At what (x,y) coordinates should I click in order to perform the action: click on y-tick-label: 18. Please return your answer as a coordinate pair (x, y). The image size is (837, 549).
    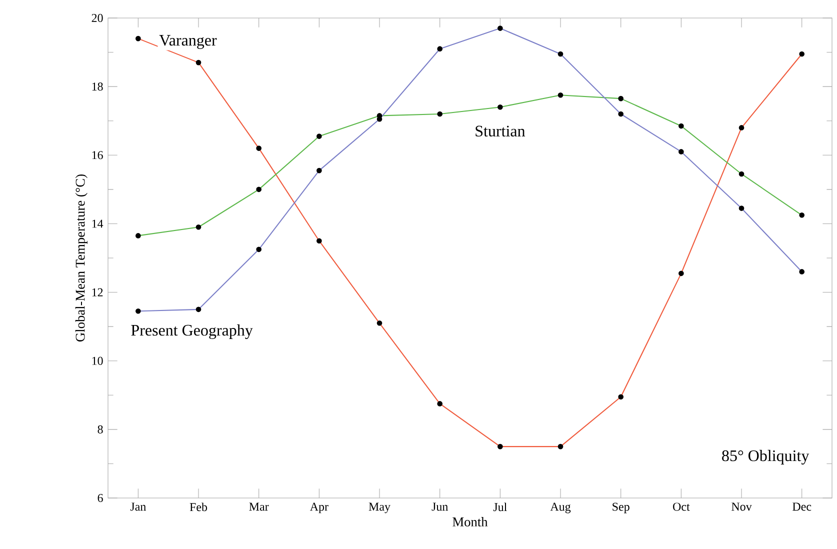
    Looking at the image, I should click on (97, 86).